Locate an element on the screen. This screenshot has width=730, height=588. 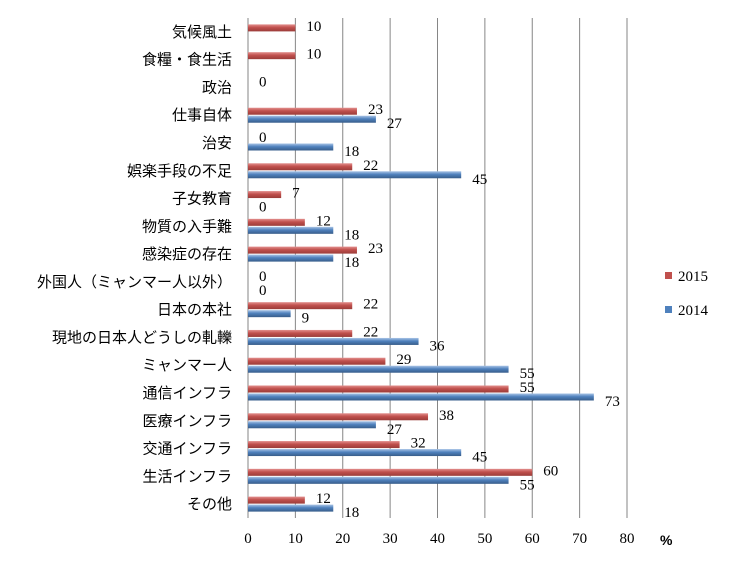
x-tick-label: 60 is located at coordinates (532, 539).